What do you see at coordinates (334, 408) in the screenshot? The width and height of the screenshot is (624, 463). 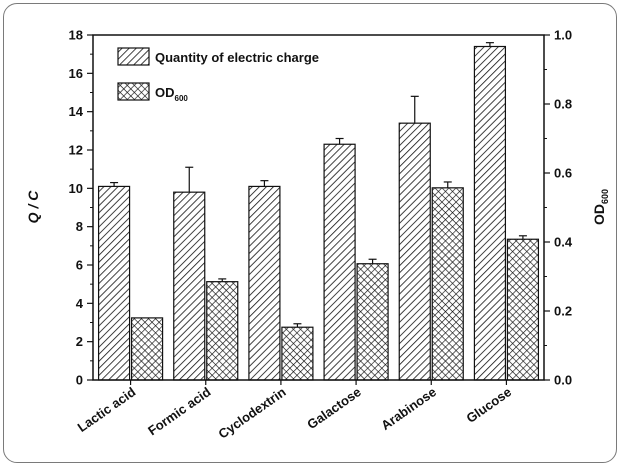 I see `x-tick-label: Galactose` at bounding box center [334, 408].